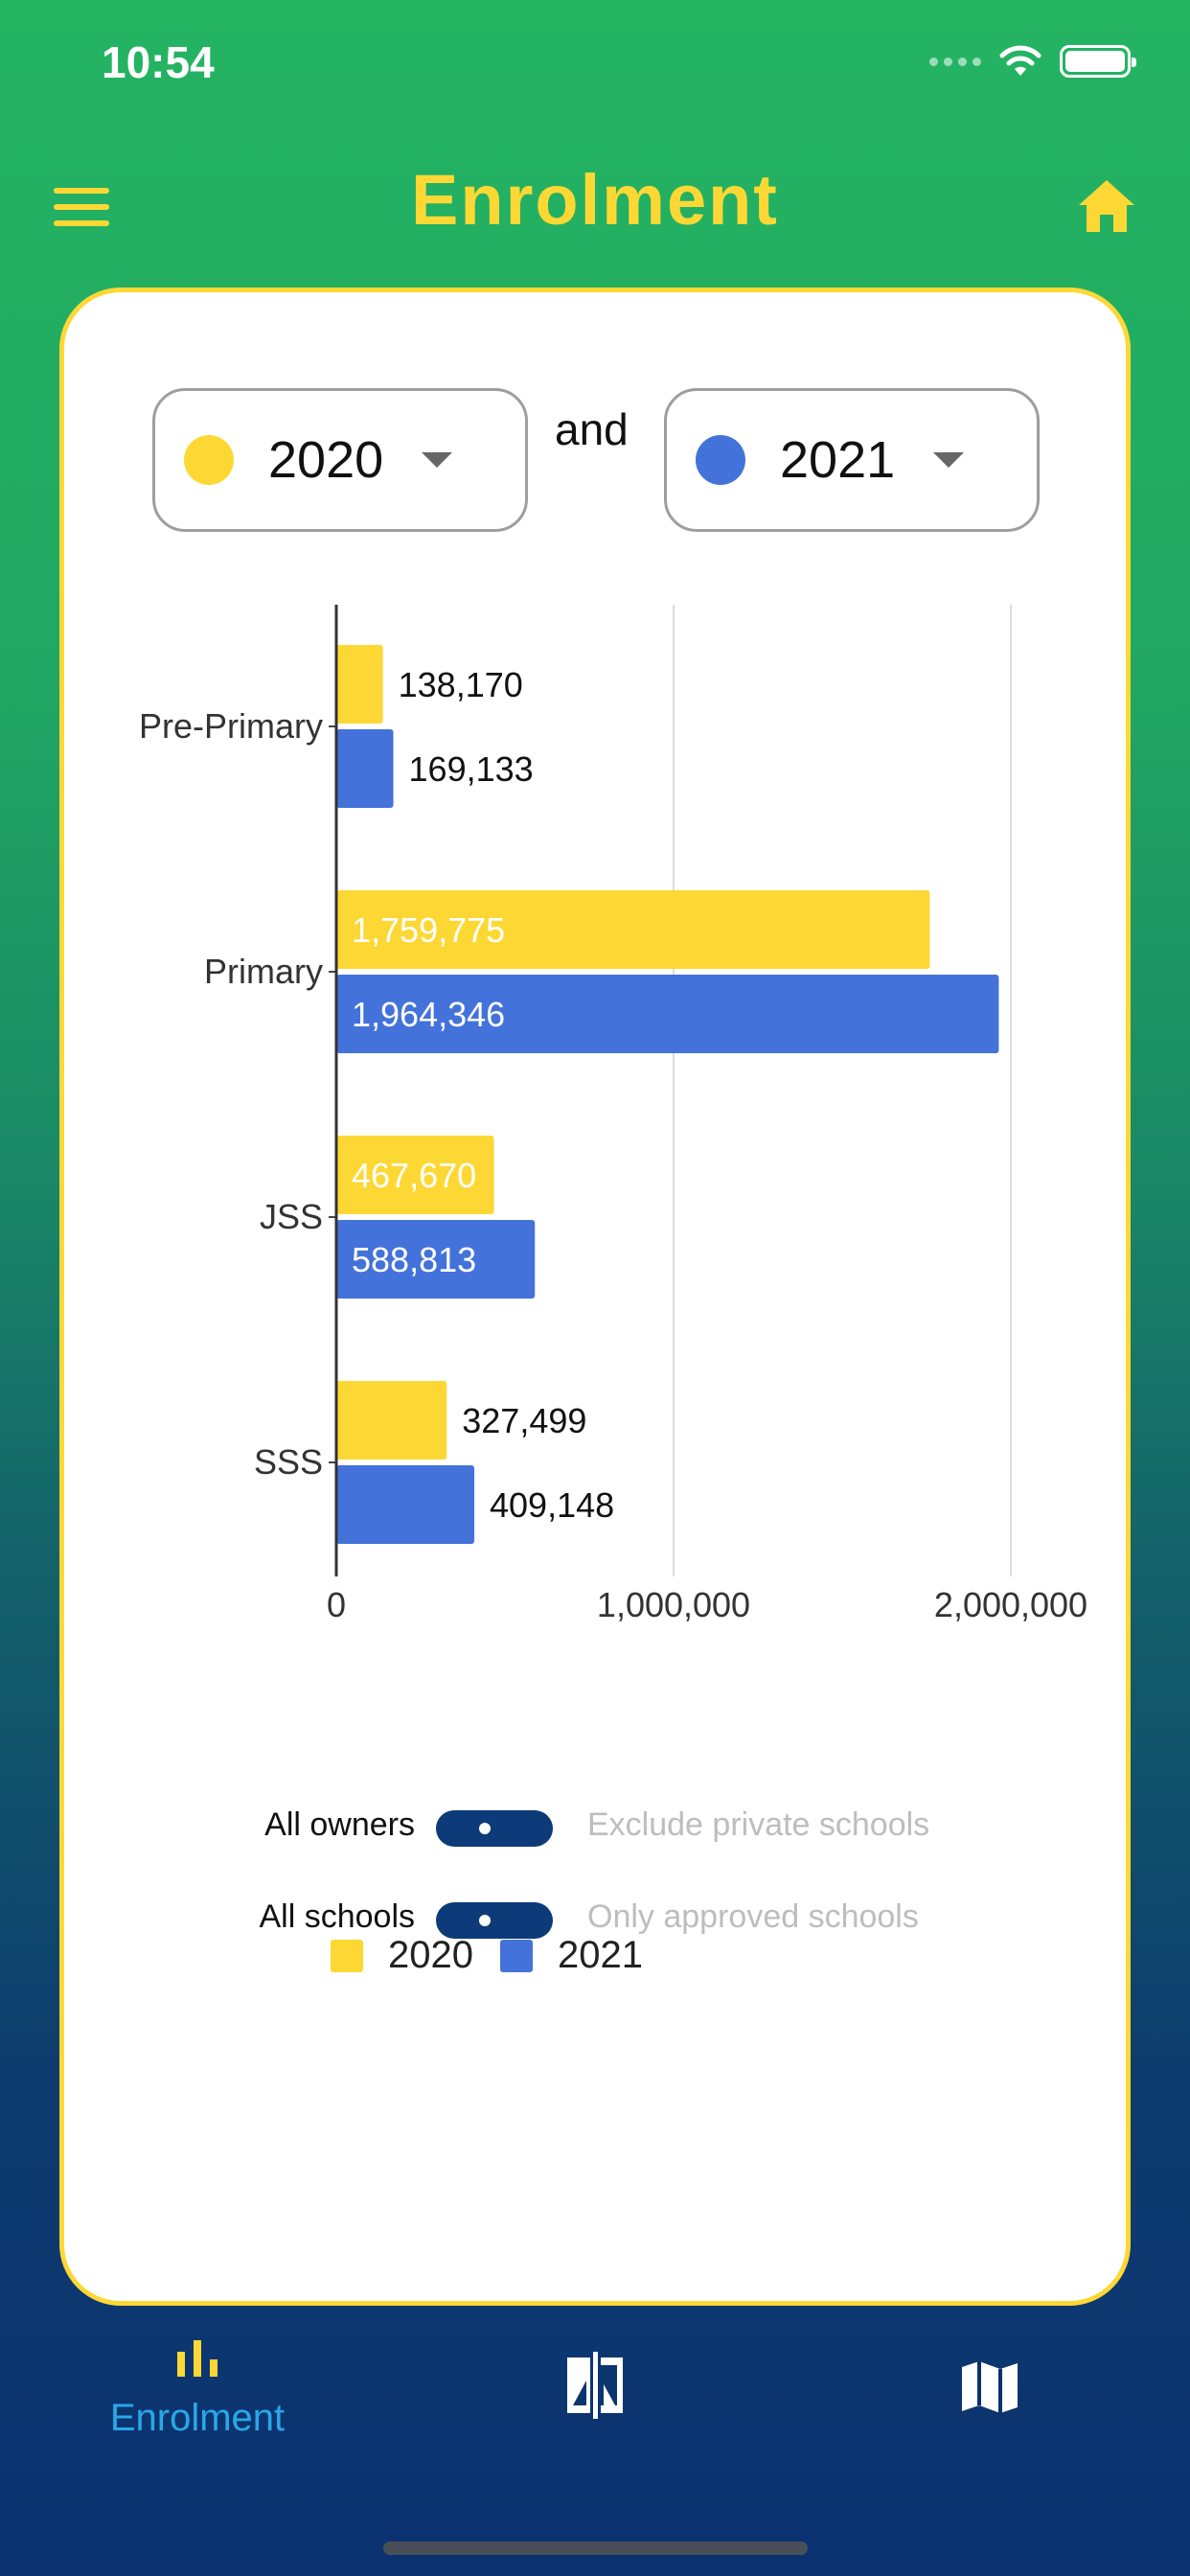 This screenshot has height=2576, width=1190. I want to click on nav-compare, so click(595, 2386).